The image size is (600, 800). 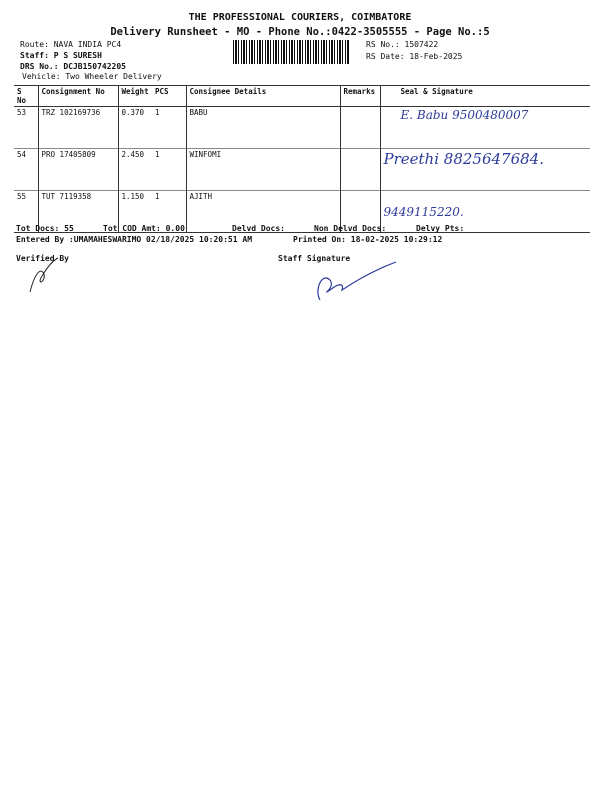 What do you see at coordinates (45, 228) in the screenshot?
I see `tot-docs: Tot Docs: 55` at bounding box center [45, 228].